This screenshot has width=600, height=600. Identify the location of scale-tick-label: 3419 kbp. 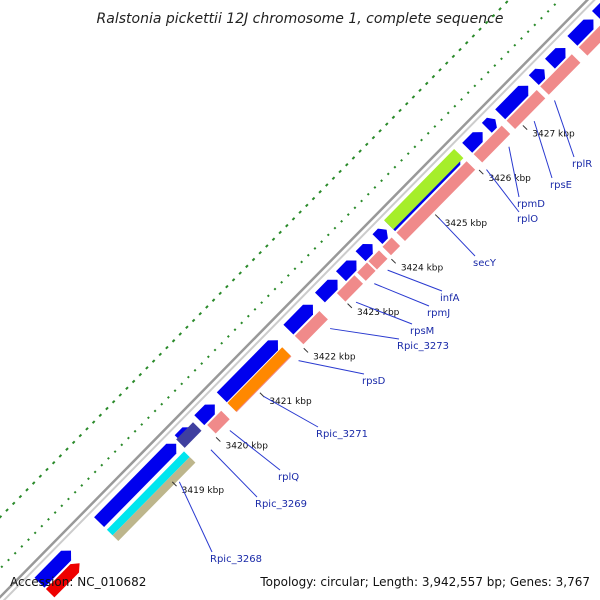
(203, 491).